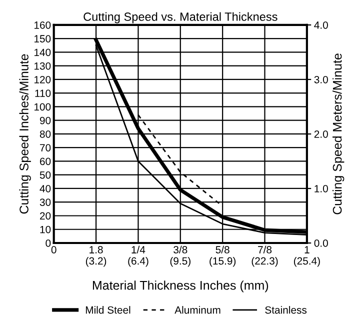 The image size is (359, 324). Describe the element at coordinates (53, 250) in the screenshot. I see `x-tick-label: 0` at that location.